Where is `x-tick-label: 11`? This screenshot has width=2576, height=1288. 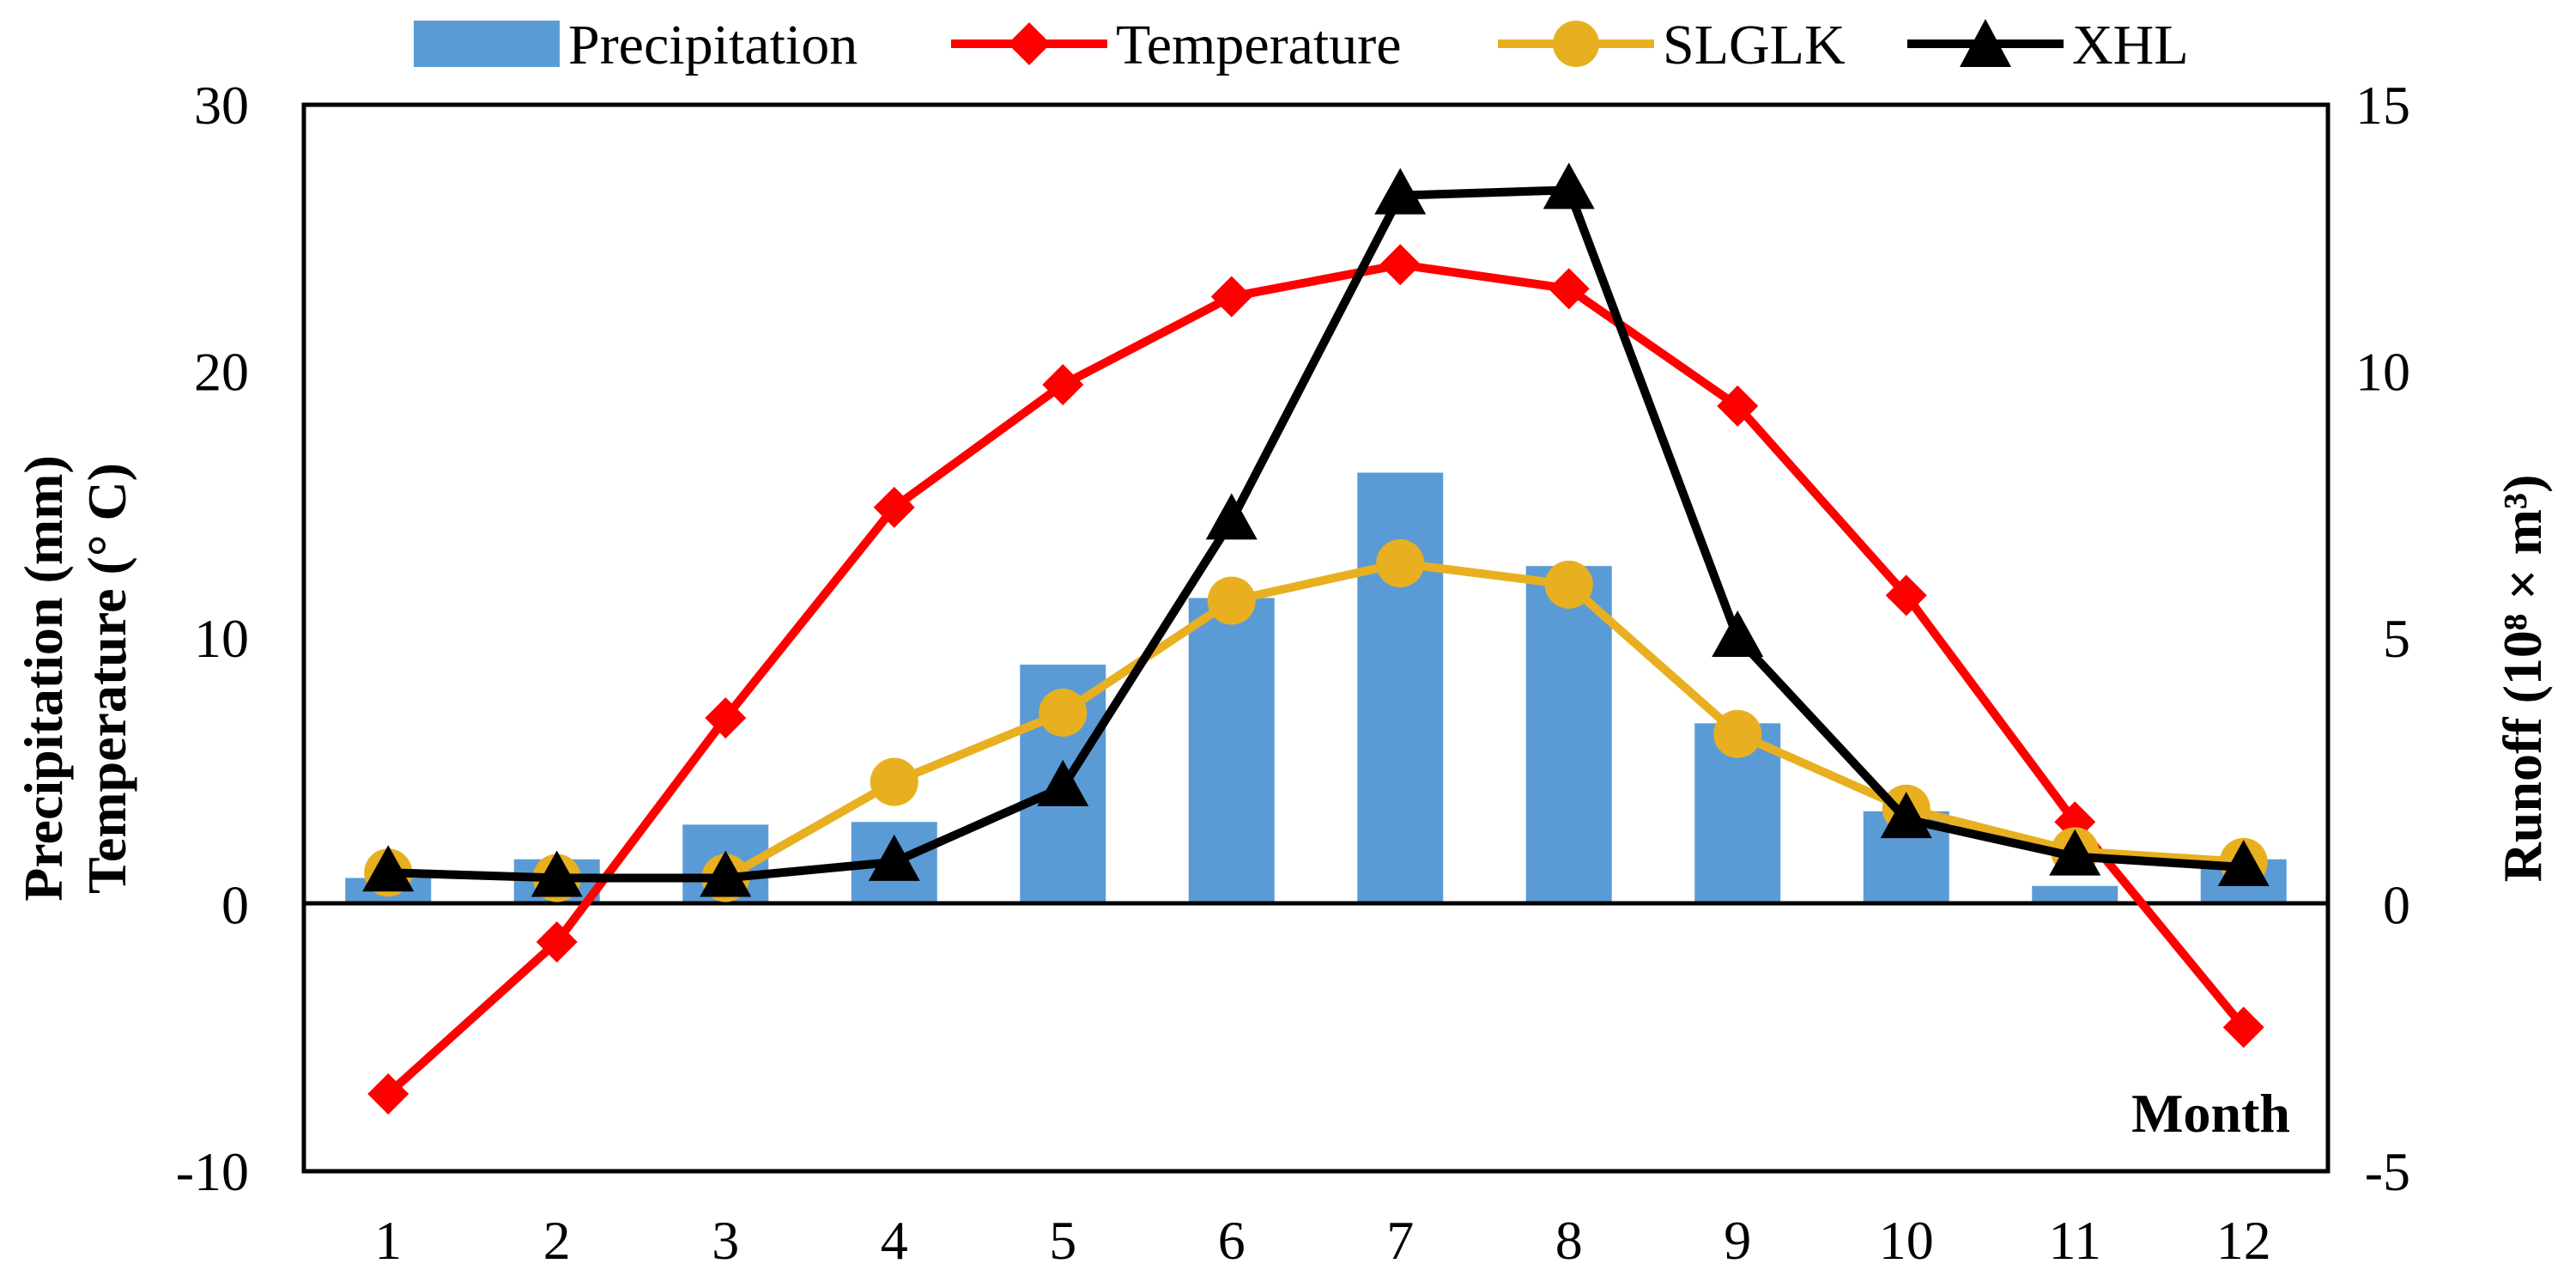
x-tick-label: 11 is located at coordinates (2074, 1240).